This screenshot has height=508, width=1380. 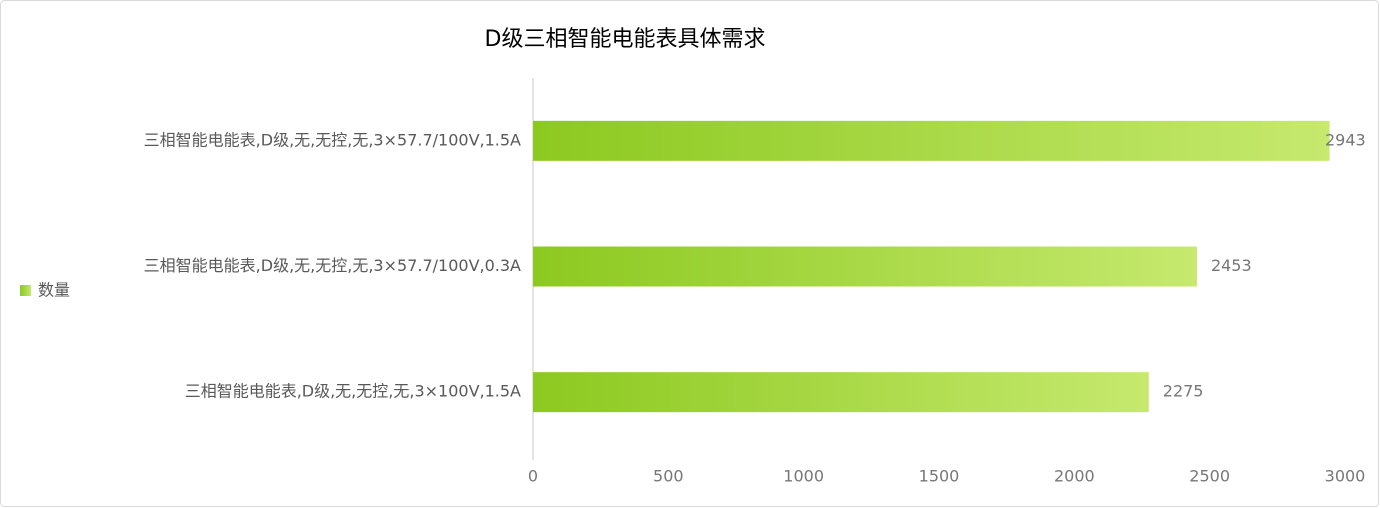 What do you see at coordinates (332, 139) in the screenshot?
I see `y-tick-label: 三相智能电能表,D级,无,无控,无,3×57.7/100V,1.5A` at bounding box center [332, 139].